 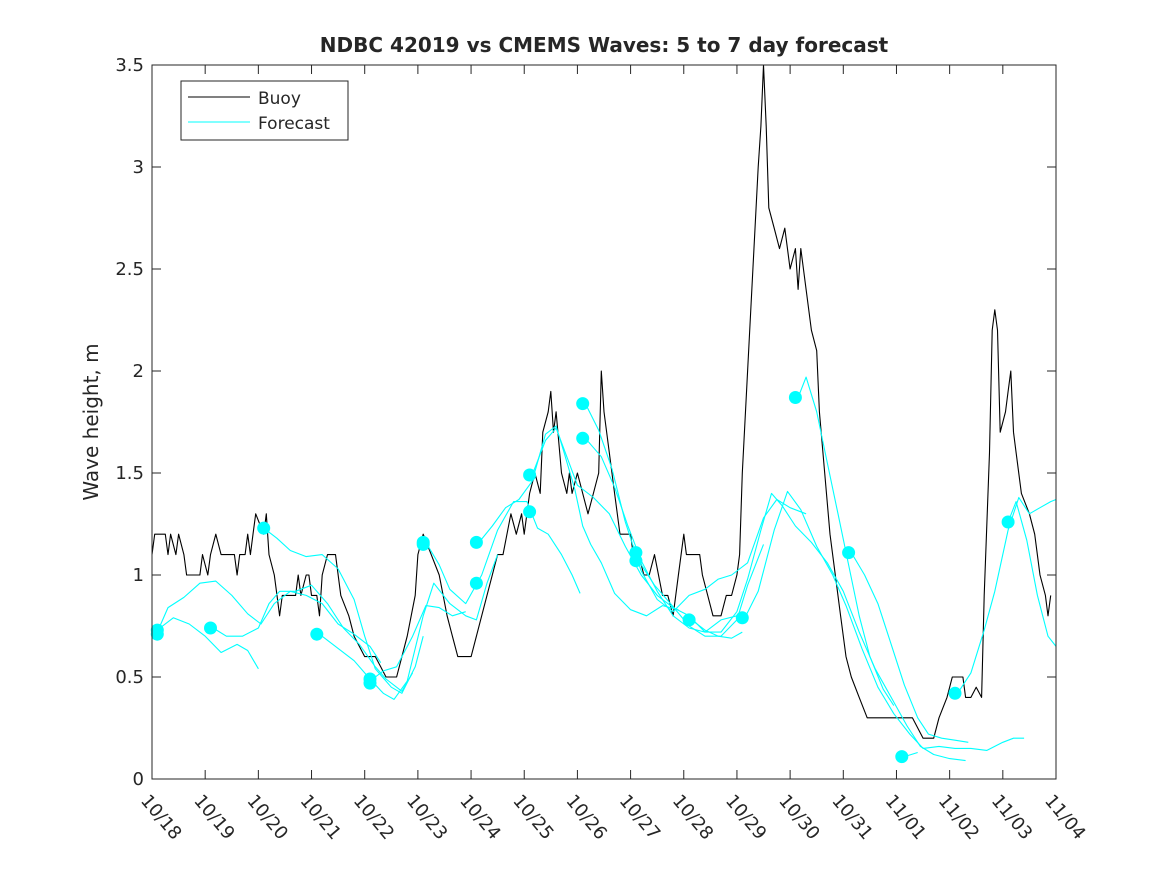 I want to click on legend-label-forecast: Forecast, so click(x=294, y=124).